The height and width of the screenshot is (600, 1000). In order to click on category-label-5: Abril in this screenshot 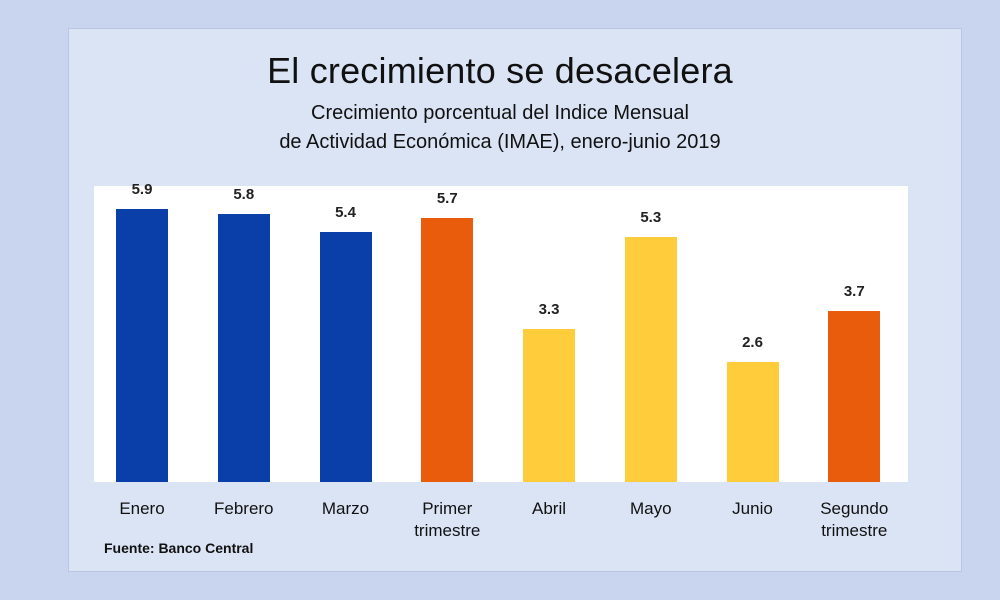, I will do `click(548, 508)`.